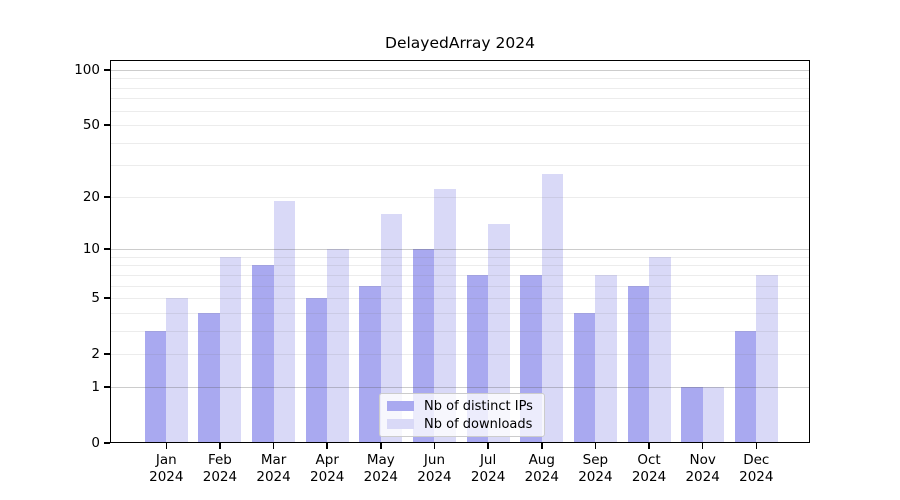 This screenshot has width=900, height=500. What do you see at coordinates (478, 424) in the screenshot?
I see `legend-label-downloads: Nb of downloads` at bounding box center [478, 424].